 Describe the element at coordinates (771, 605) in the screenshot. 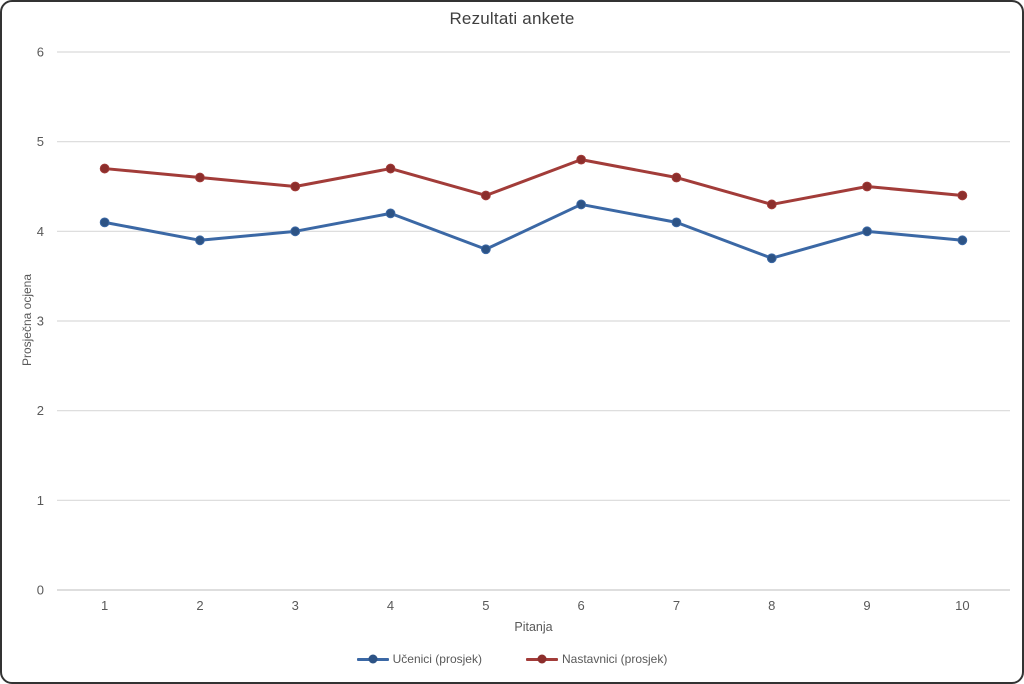

I see `x-tick-label: 8` at that location.